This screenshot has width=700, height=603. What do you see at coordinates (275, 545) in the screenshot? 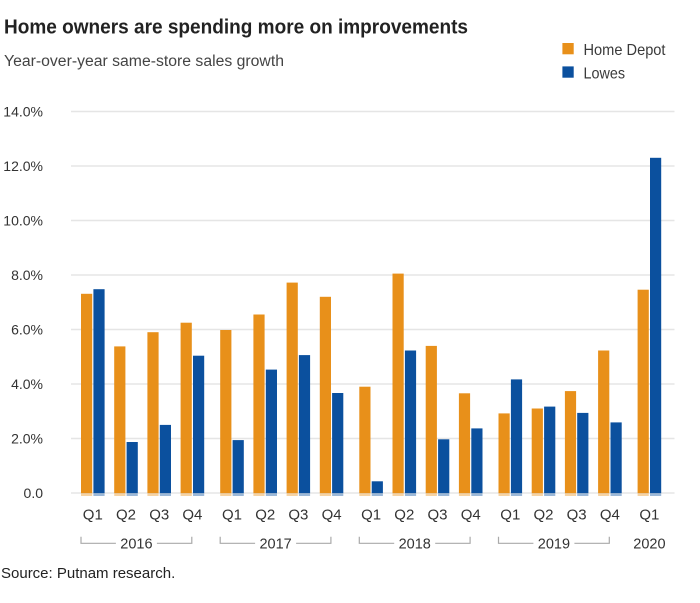
I see `svg-text: 2017` at bounding box center [275, 545].